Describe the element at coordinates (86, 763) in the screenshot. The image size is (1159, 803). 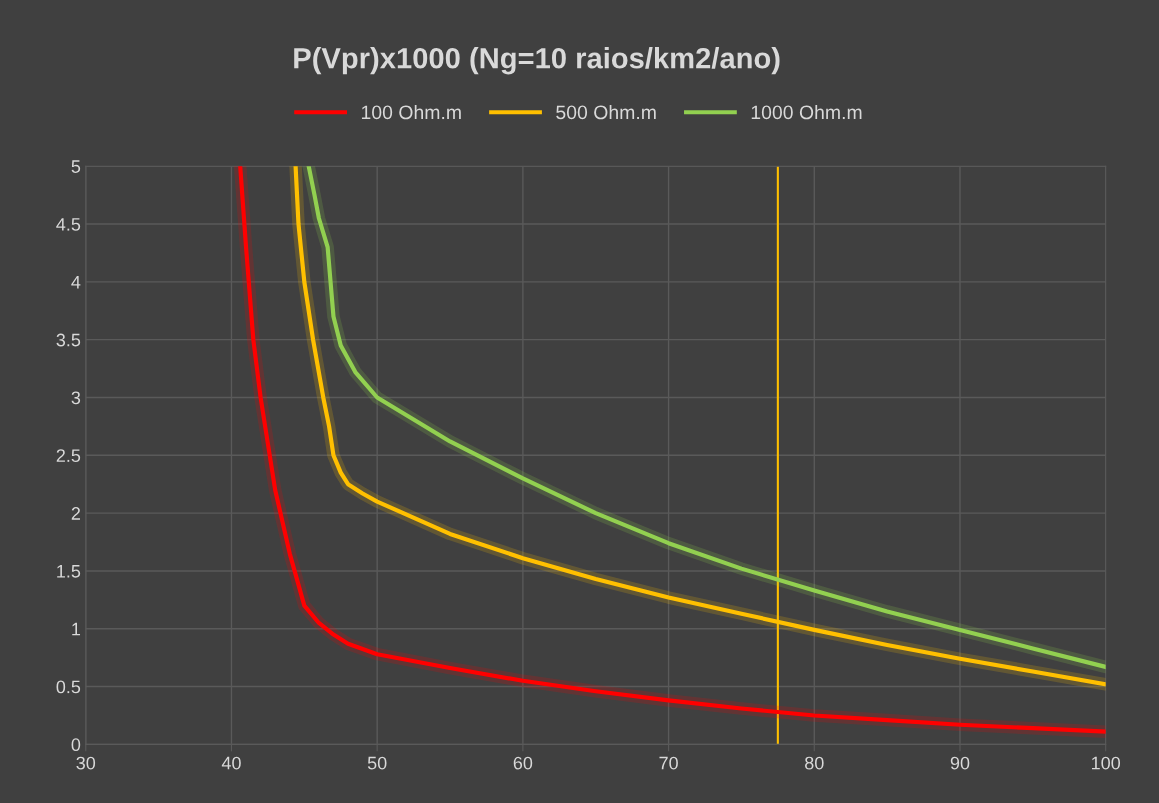
I see `x-tick-label: 30` at that location.